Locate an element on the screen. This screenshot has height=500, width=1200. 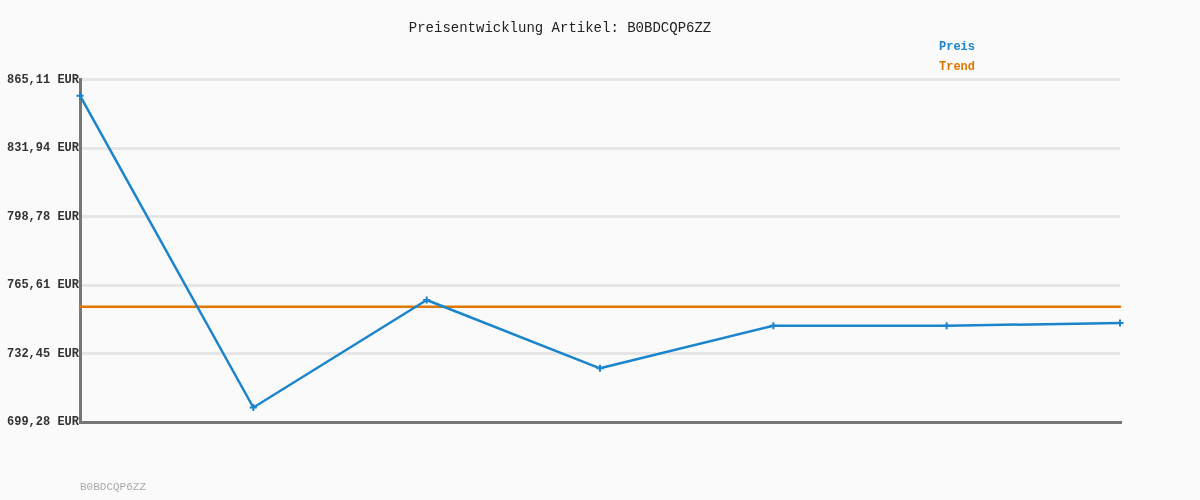
y-tick-label: 765,61 EUR is located at coordinates (43, 285).